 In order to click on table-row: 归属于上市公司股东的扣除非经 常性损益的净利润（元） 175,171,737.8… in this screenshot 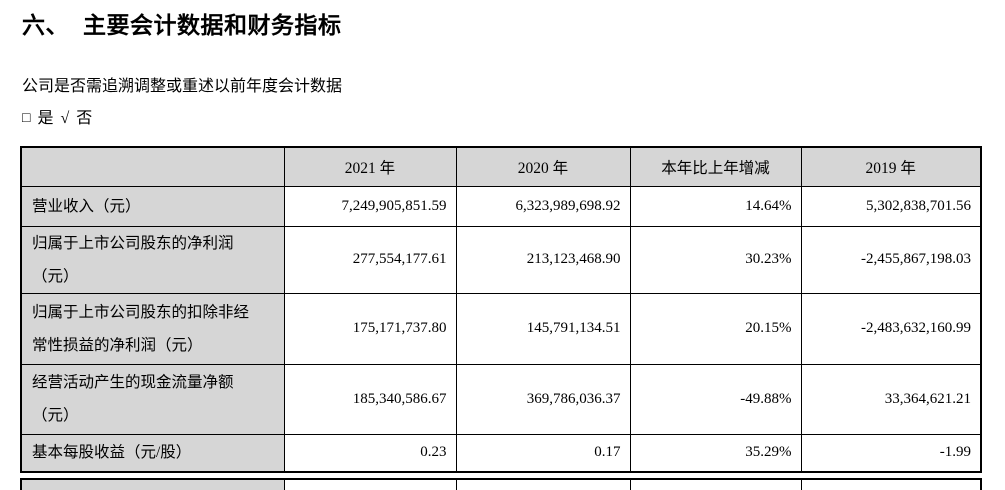, I will do `click(501, 328)`.